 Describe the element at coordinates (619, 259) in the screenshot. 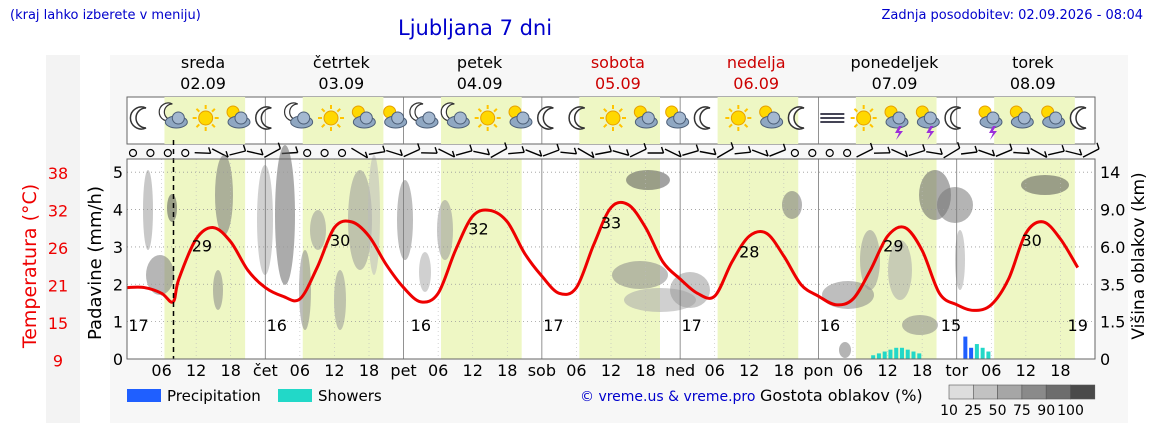

I see `daylight-band` at that location.